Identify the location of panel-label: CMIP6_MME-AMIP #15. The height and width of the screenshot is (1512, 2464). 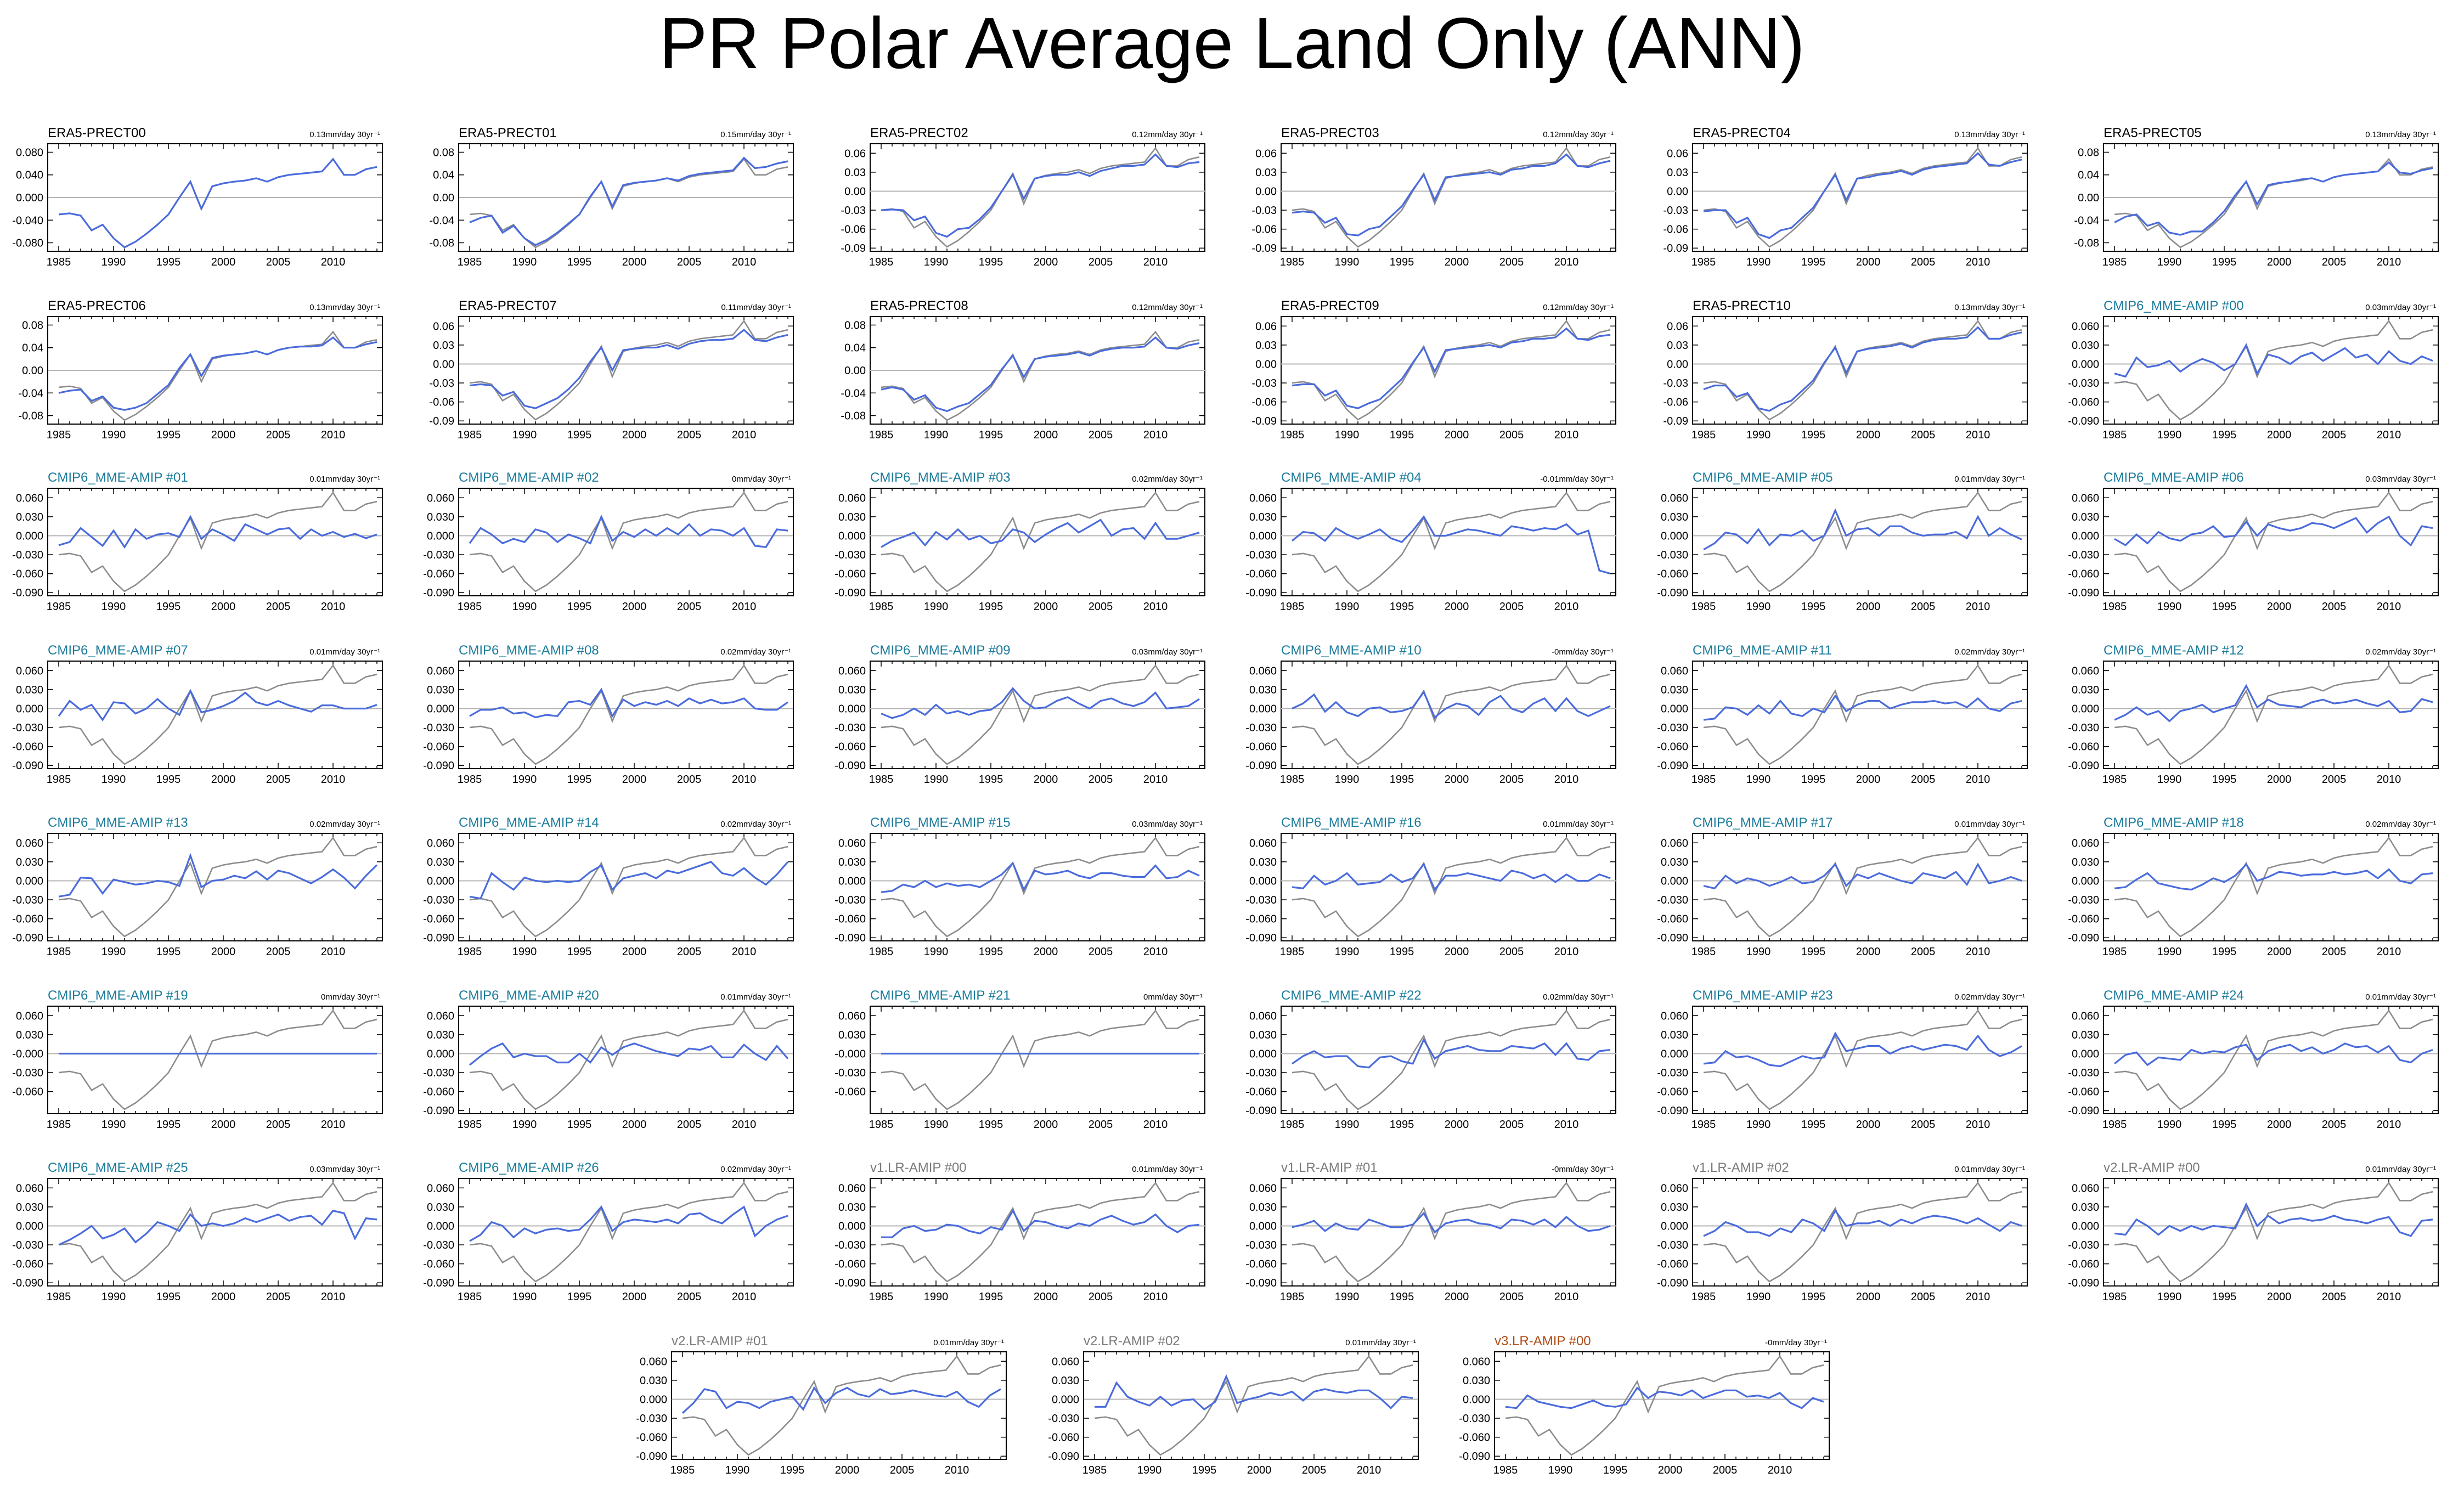
(940, 822).